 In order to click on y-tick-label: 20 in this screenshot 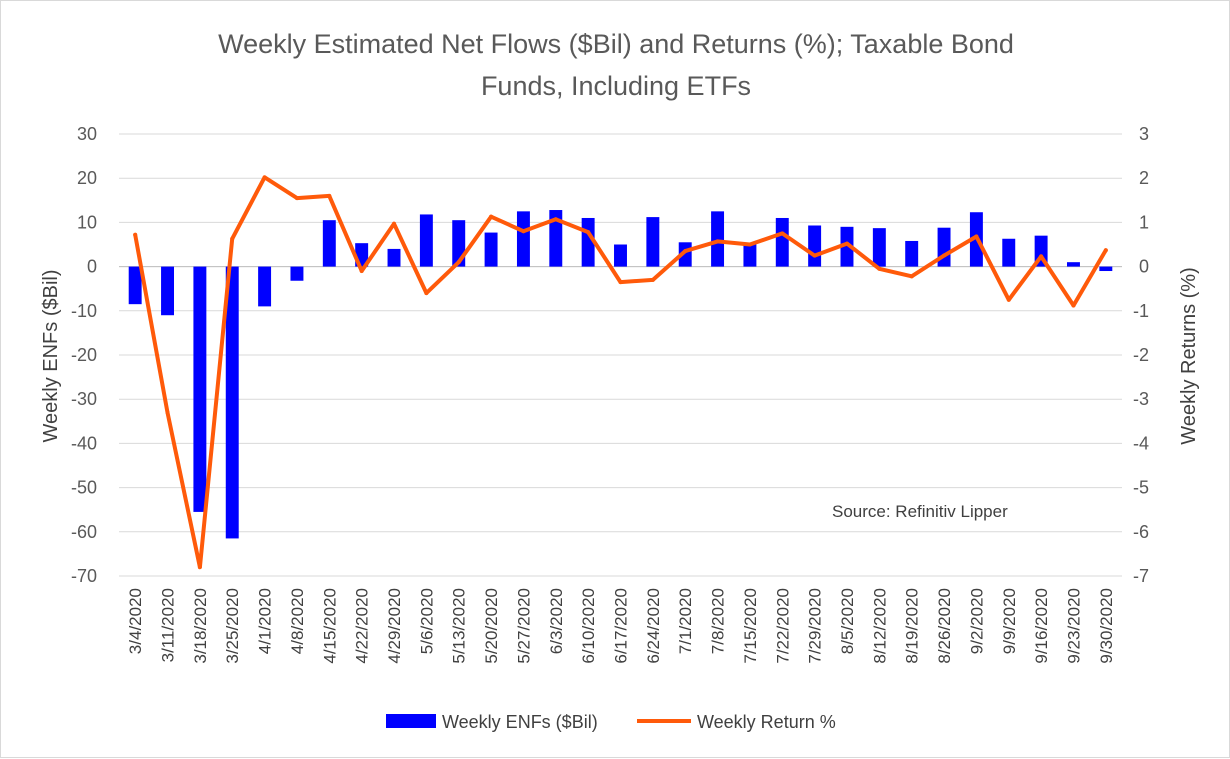, I will do `click(87, 178)`.